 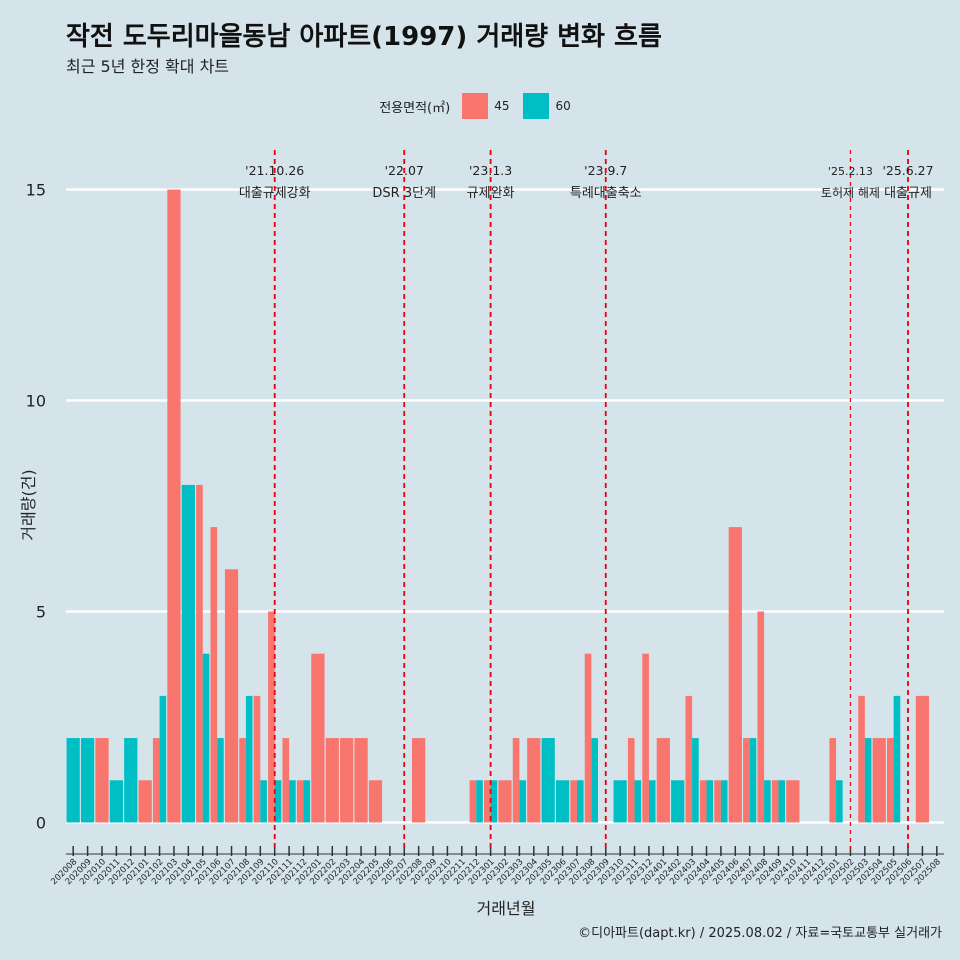 I want to click on y-tick-label: 10, so click(x=36, y=401).